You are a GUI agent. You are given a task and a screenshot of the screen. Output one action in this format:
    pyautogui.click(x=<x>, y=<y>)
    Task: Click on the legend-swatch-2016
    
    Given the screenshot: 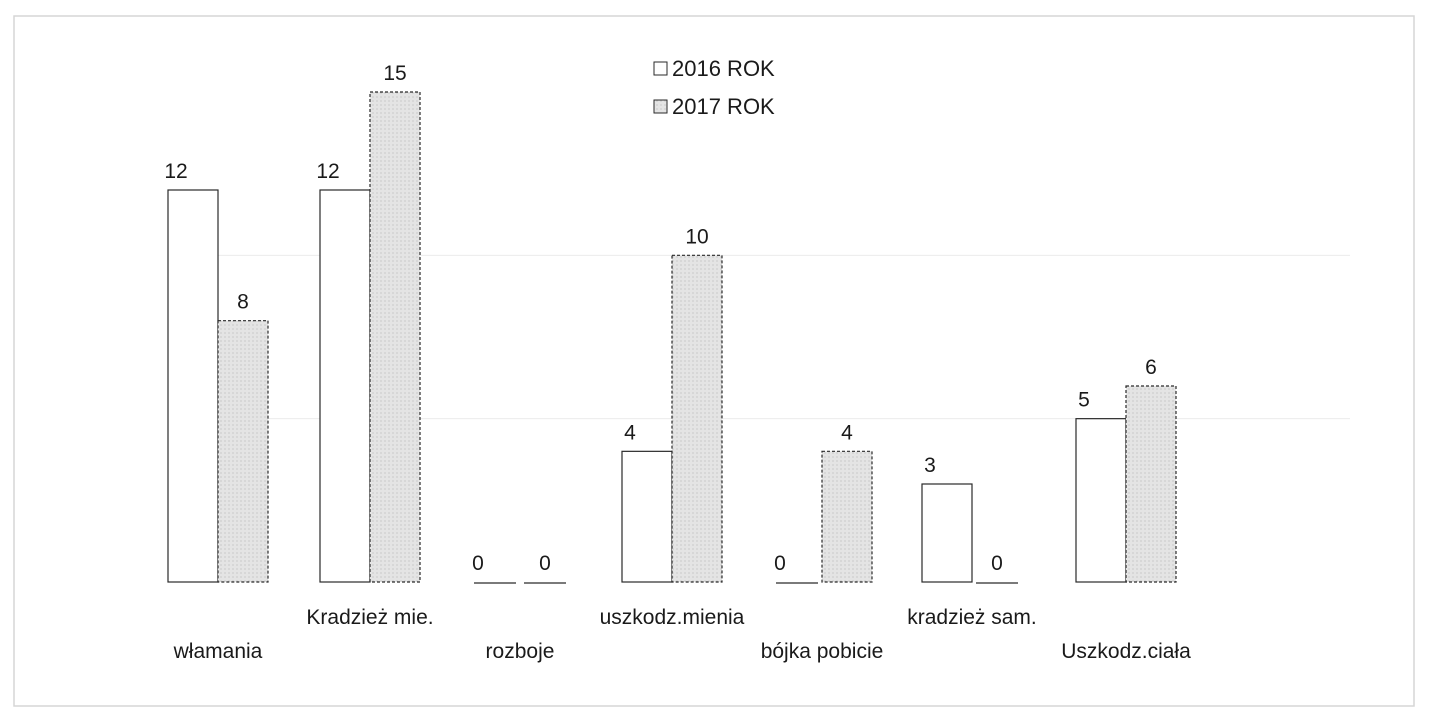 What is the action you would take?
    pyautogui.click(x=660, y=68)
    